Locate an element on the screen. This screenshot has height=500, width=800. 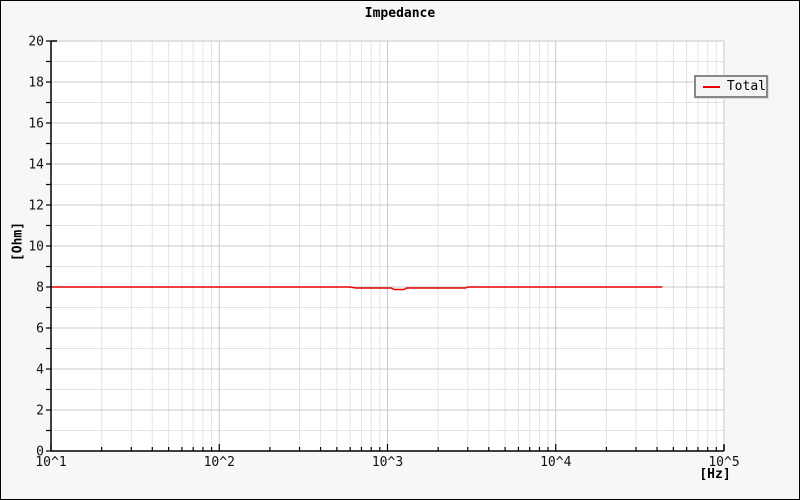
y-tick-label: 12 is located at coordinates (36, 206).